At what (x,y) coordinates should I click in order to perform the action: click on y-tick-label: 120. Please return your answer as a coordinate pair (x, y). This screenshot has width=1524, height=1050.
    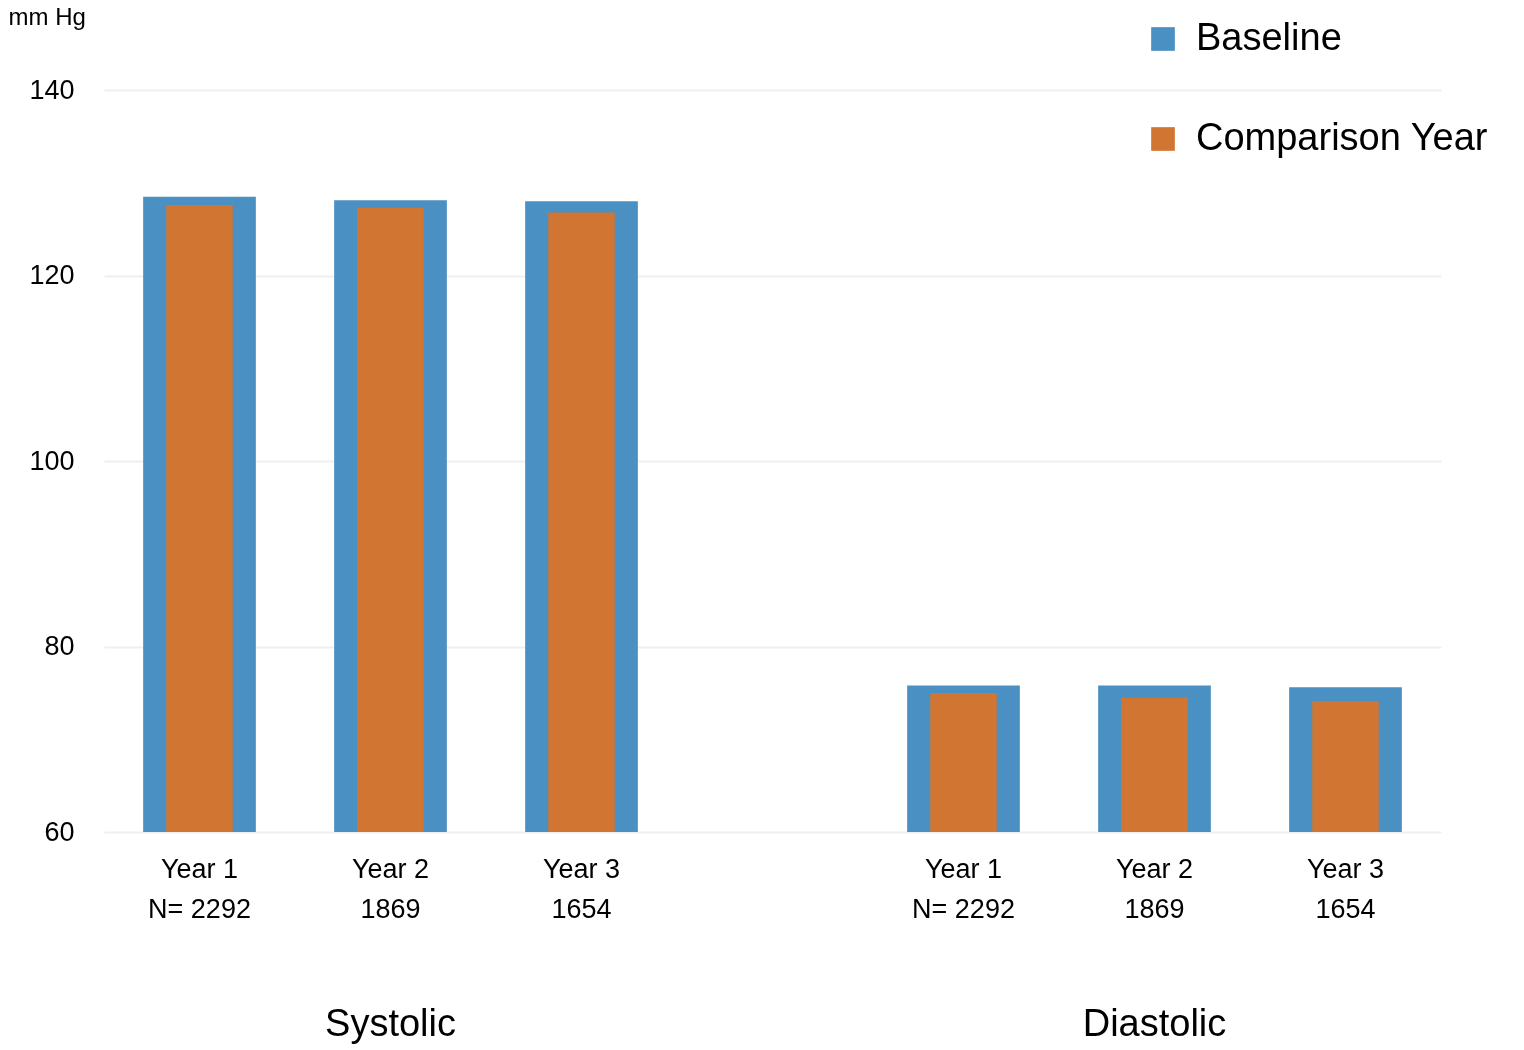
    Looking at the image, I should click on (52, 275).